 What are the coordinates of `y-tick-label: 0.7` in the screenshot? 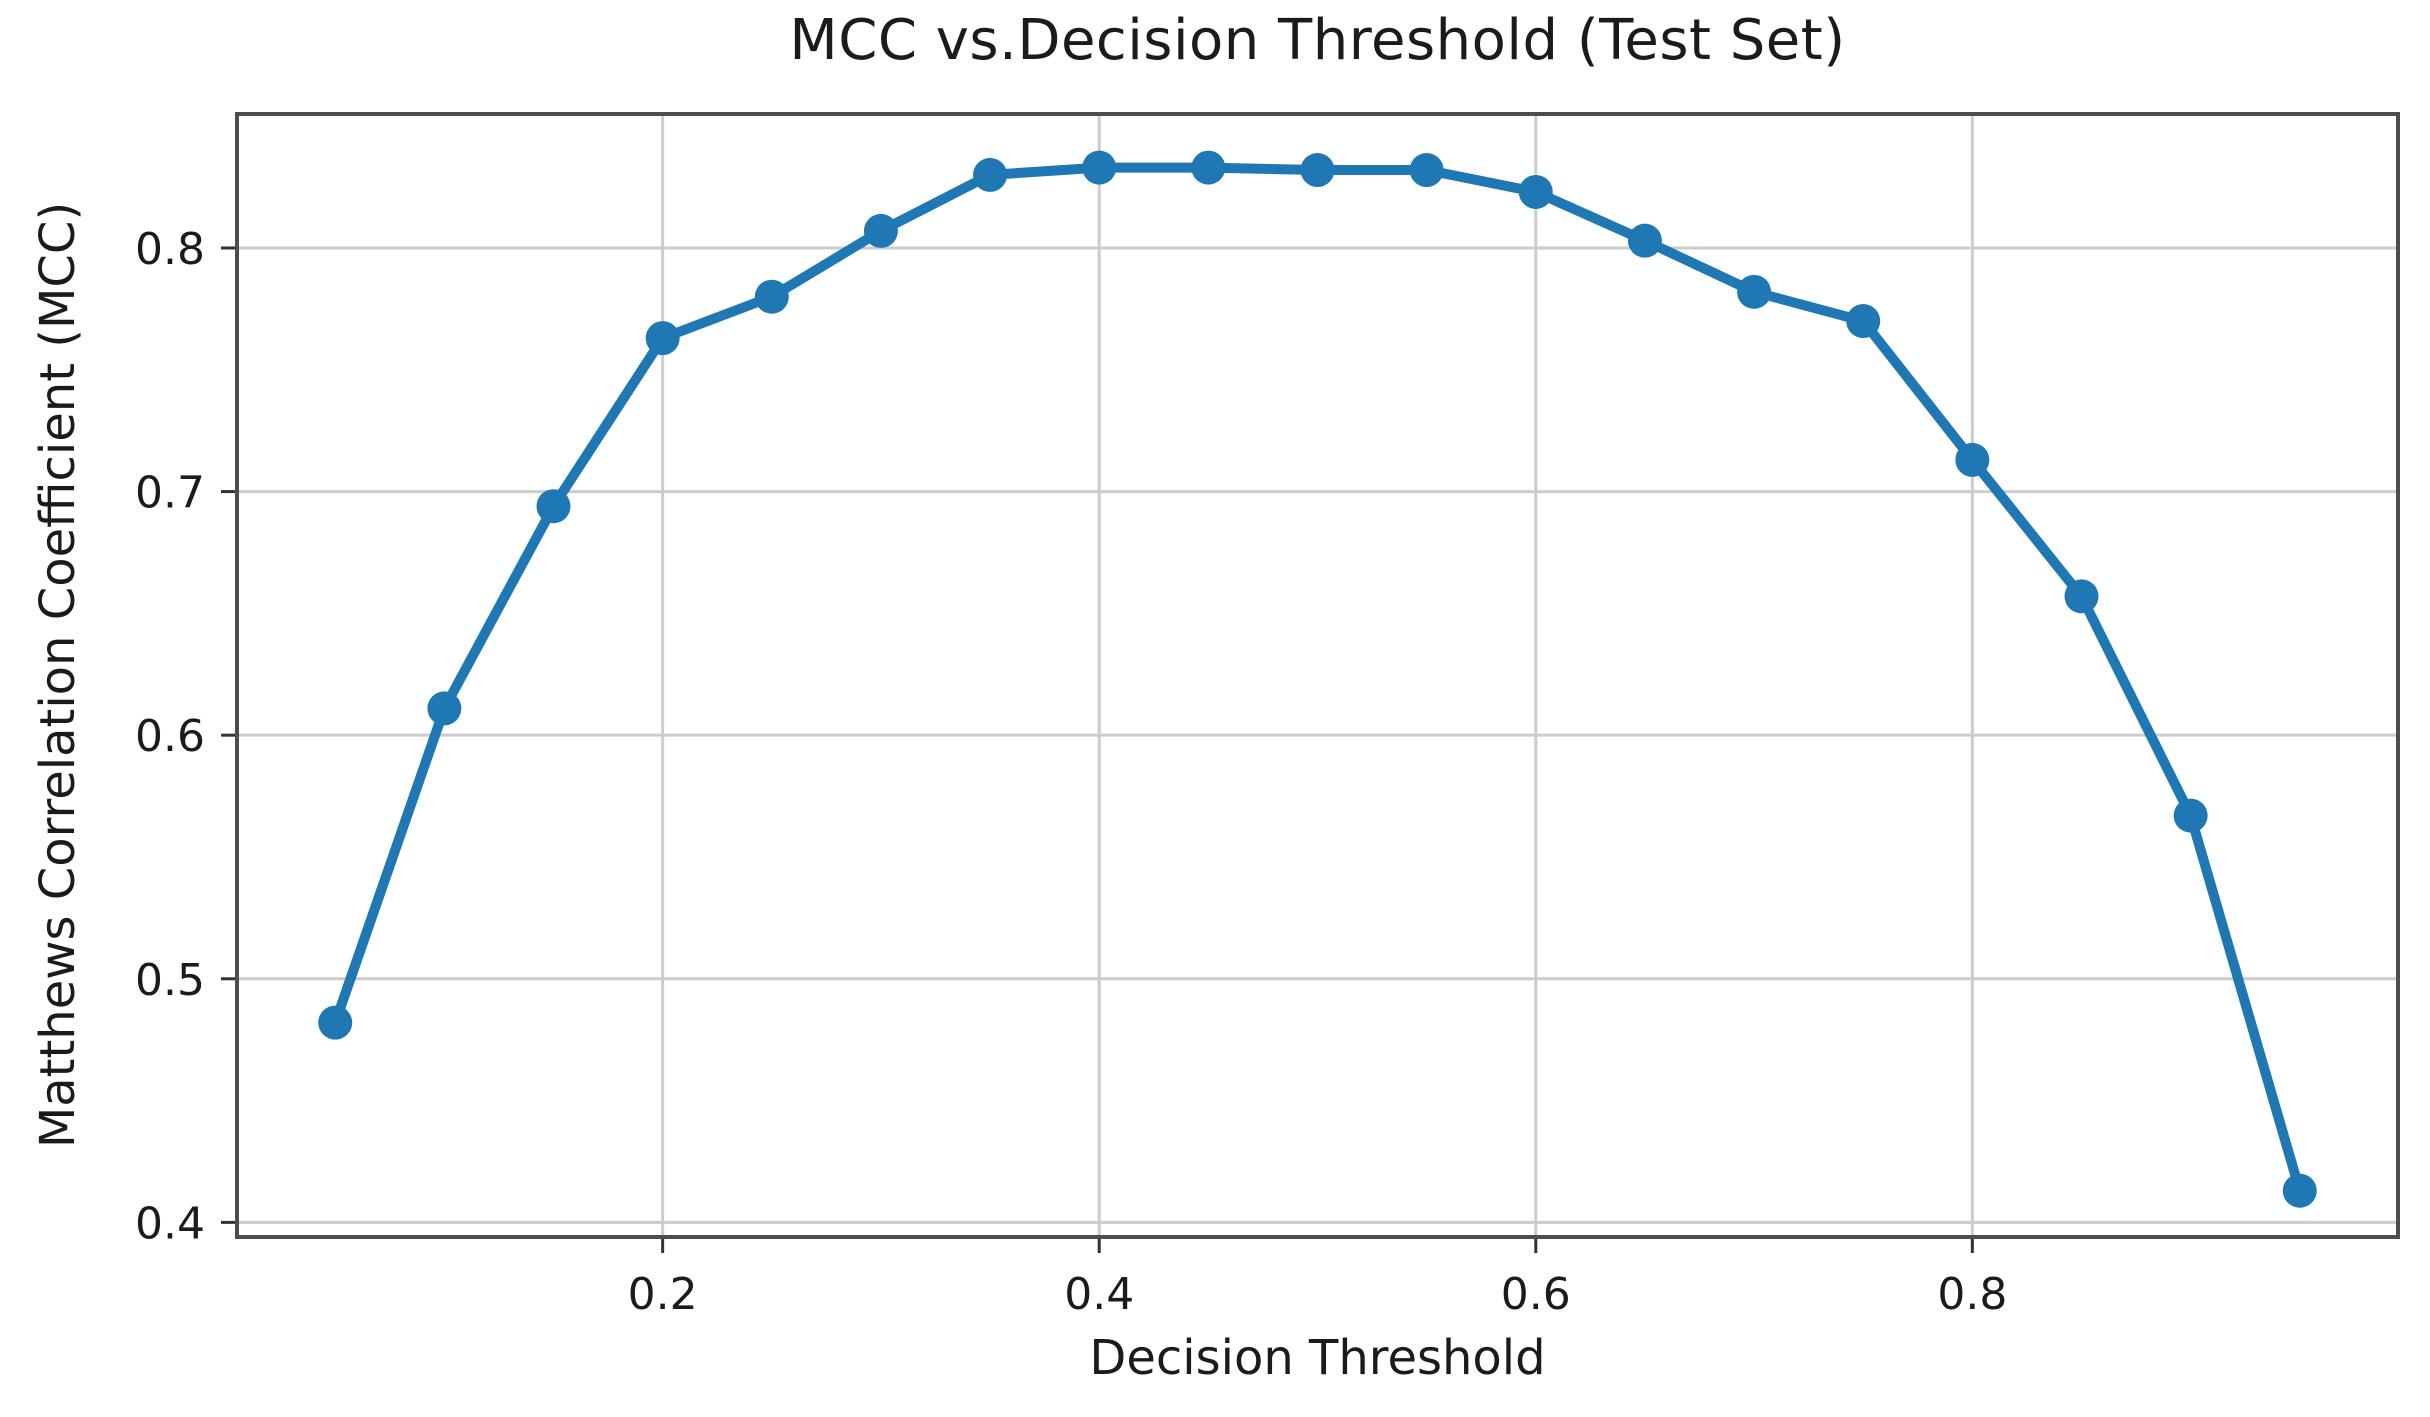 It's located at (170, 493).